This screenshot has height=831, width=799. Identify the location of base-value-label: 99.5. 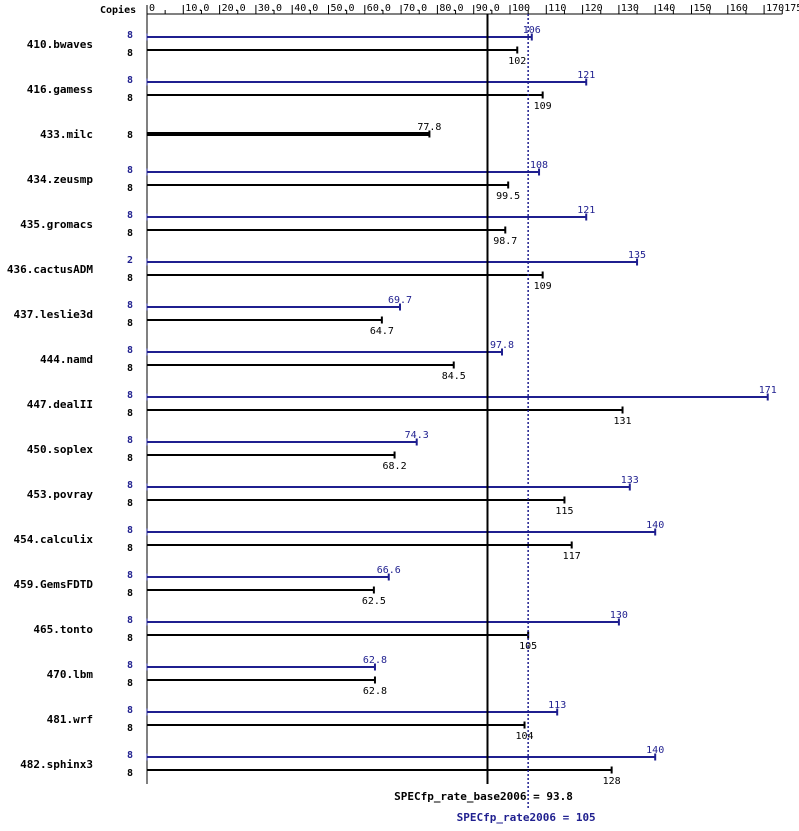
(508, 196).